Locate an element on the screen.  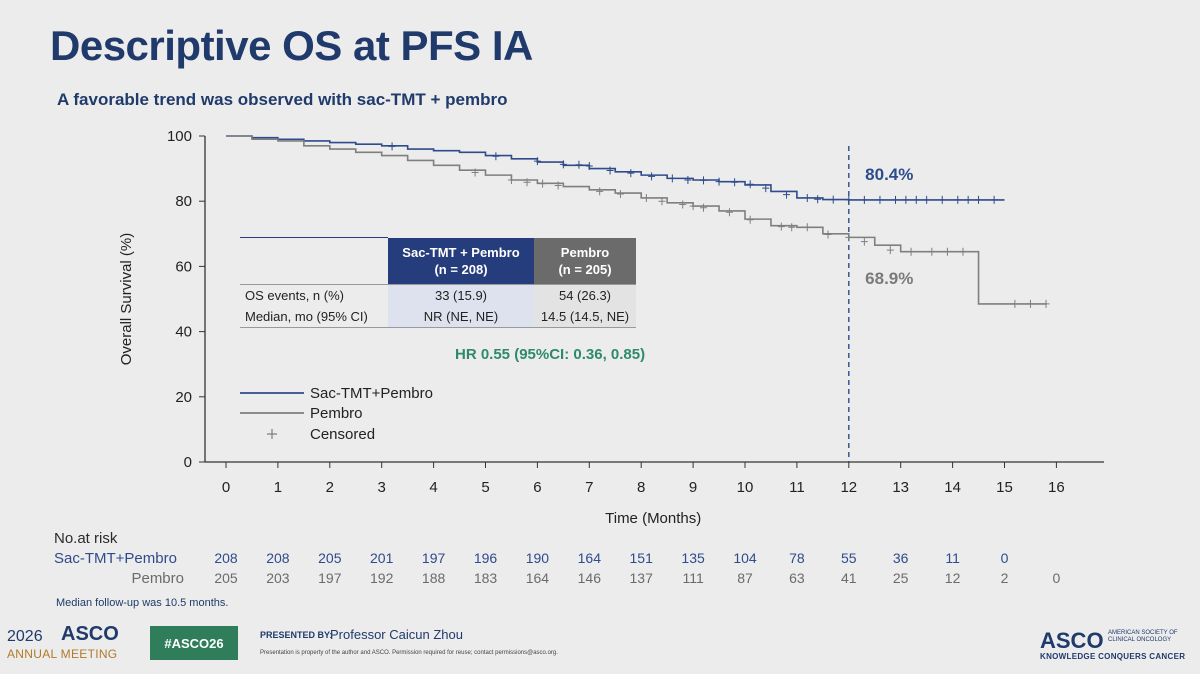
y-tick-label: 40 is located at coordinates (183, 332).